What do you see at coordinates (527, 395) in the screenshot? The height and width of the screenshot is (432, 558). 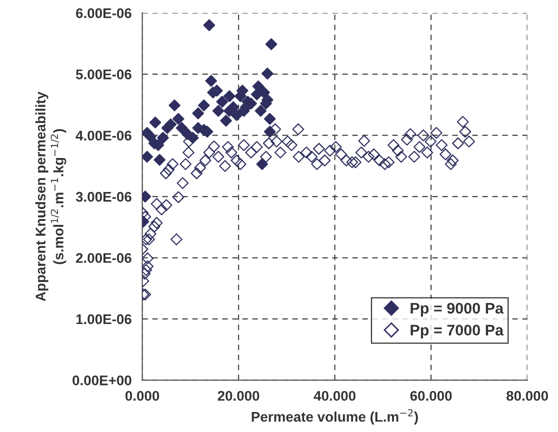 I see `x-tick-label: 80.000` at bounding box center [527, 395].